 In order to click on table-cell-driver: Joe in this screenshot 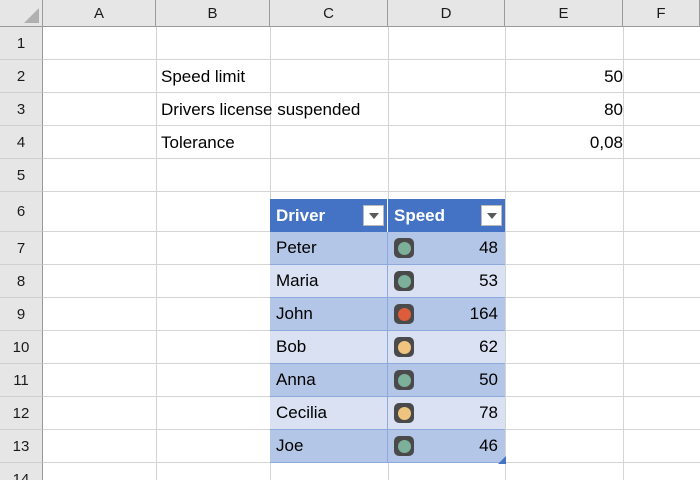, I will do `click(329, 446)`.